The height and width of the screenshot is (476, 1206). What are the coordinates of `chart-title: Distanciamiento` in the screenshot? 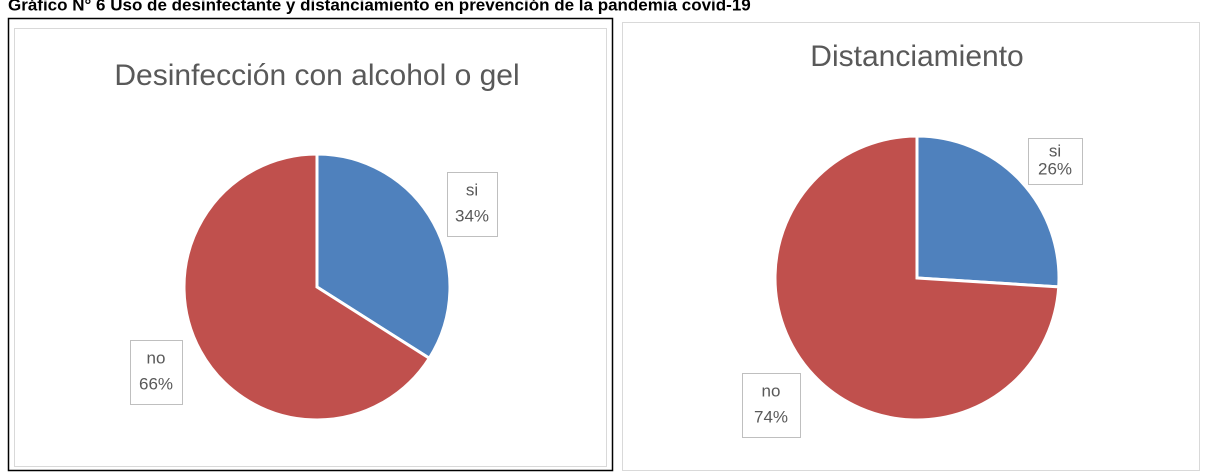 It's located at (916, 56).